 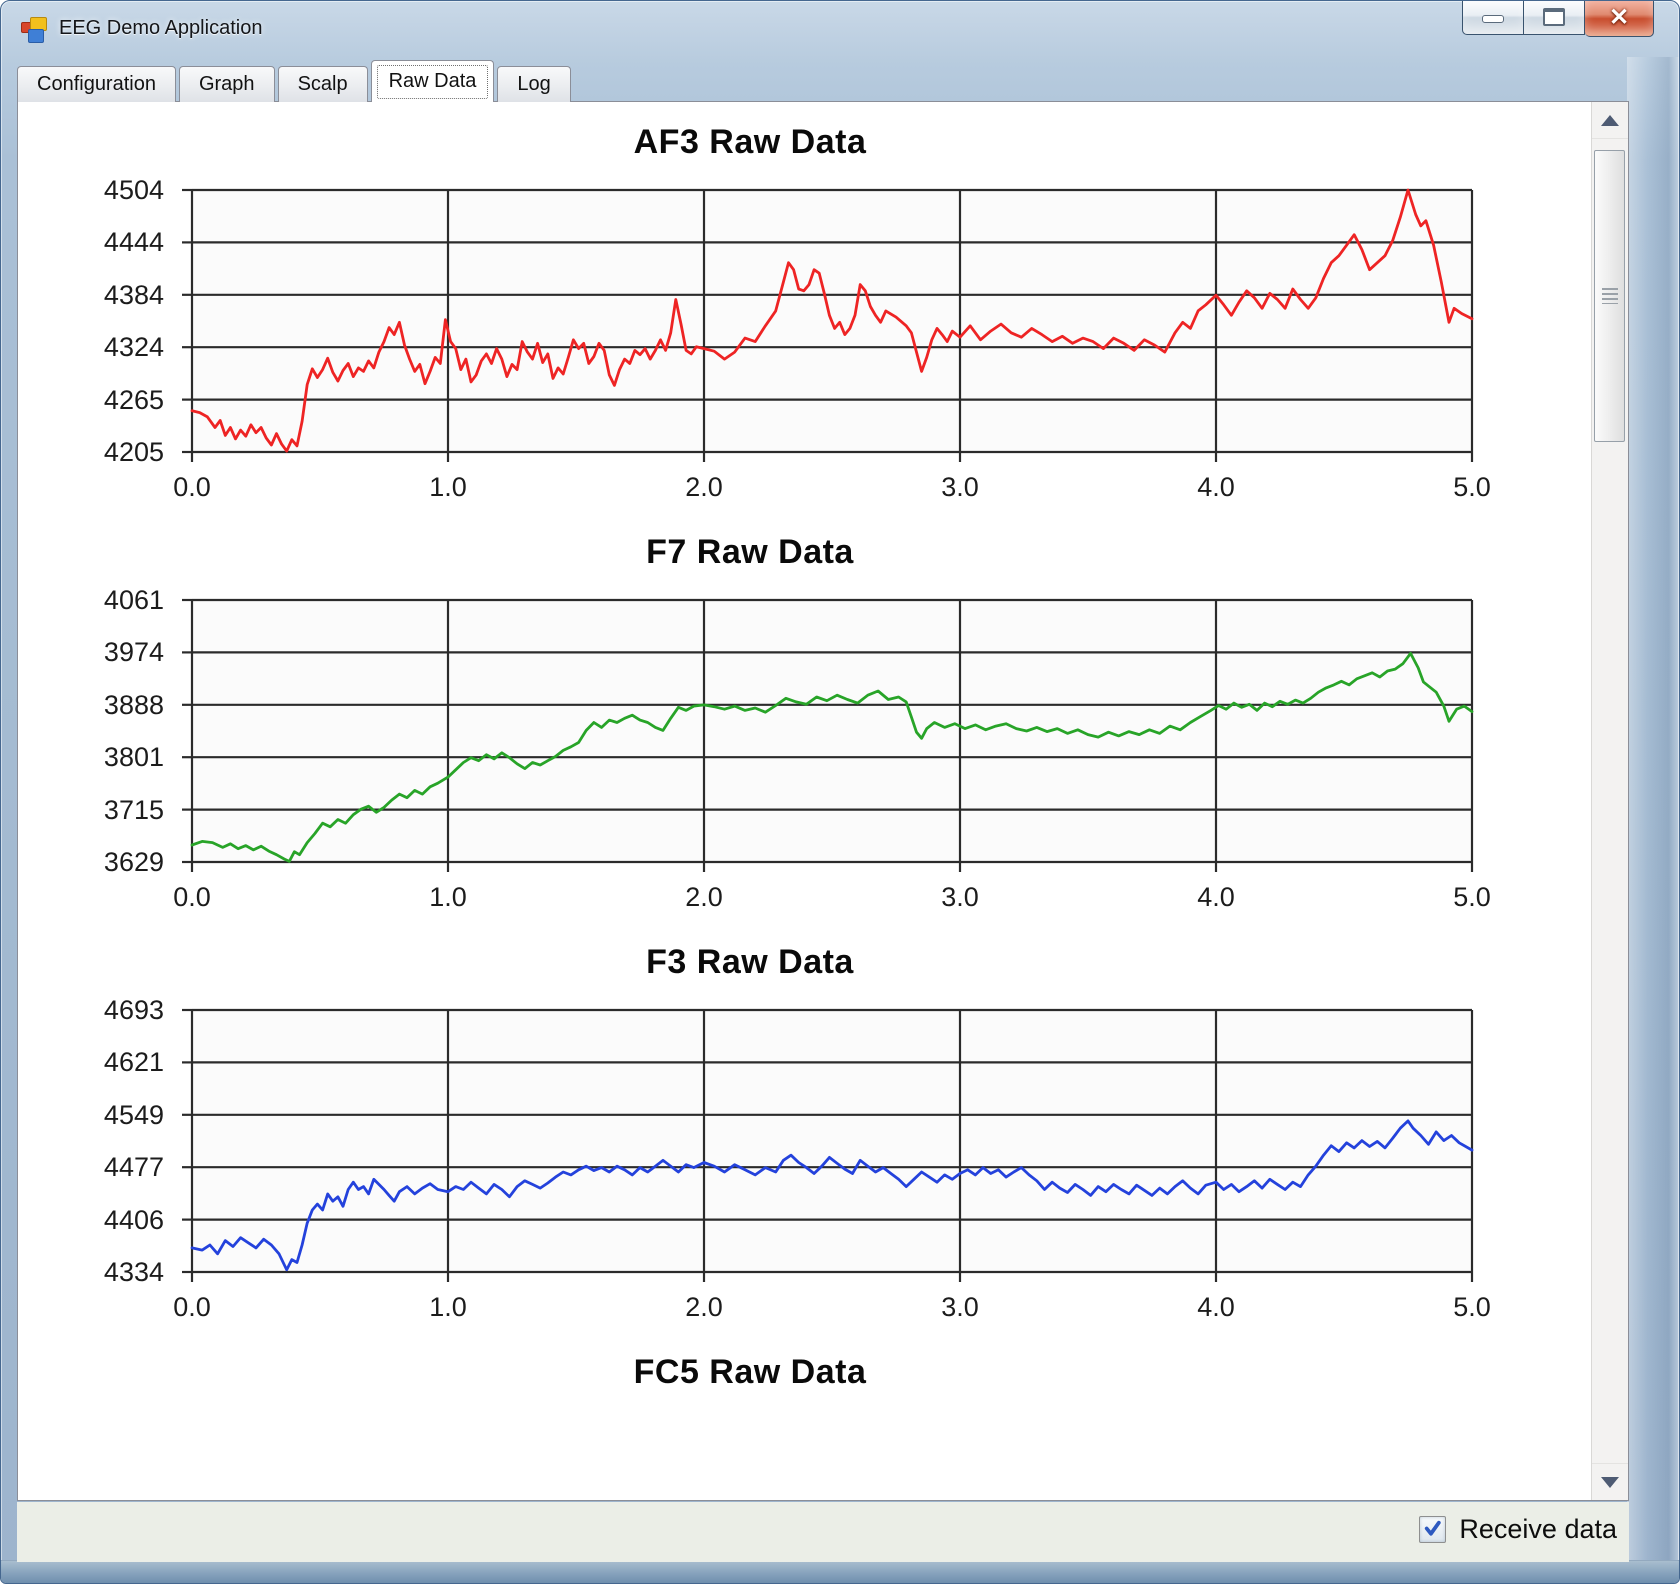 I want to click on minimize-icon, so click(x=1493, y=19).